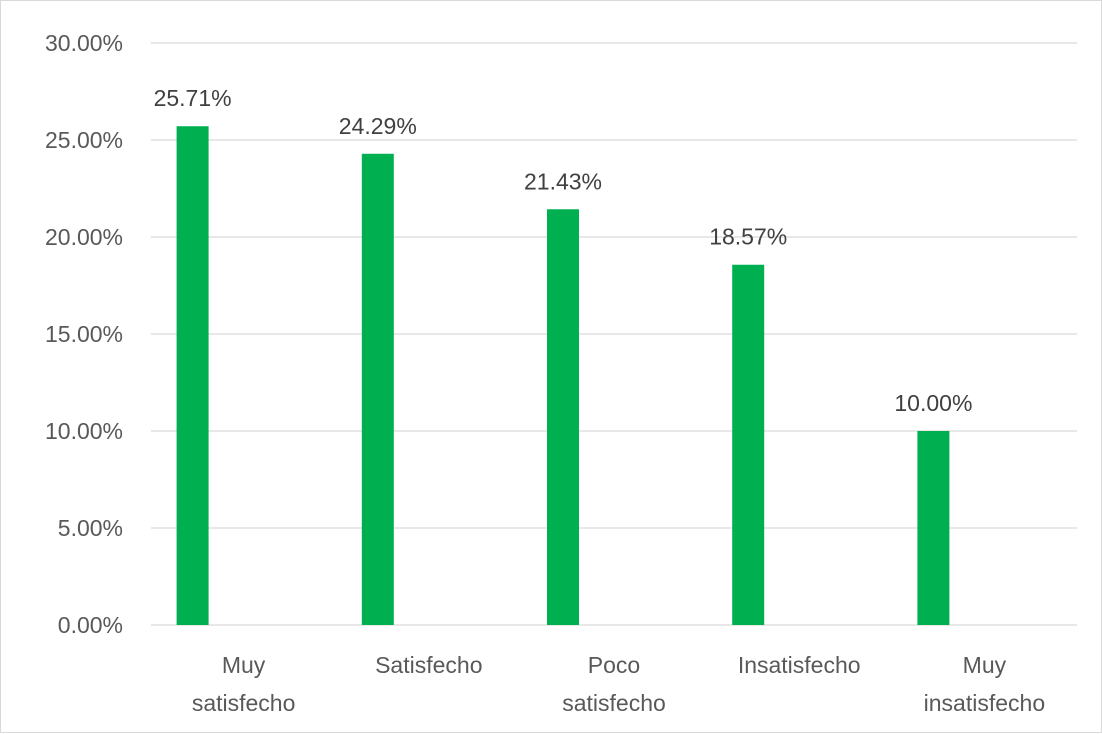 This screenshot has height=734, width=1102. Describe the element at coordinates (984, 703) in the screenshot. I see `category-label: insatisfecho` at that location.